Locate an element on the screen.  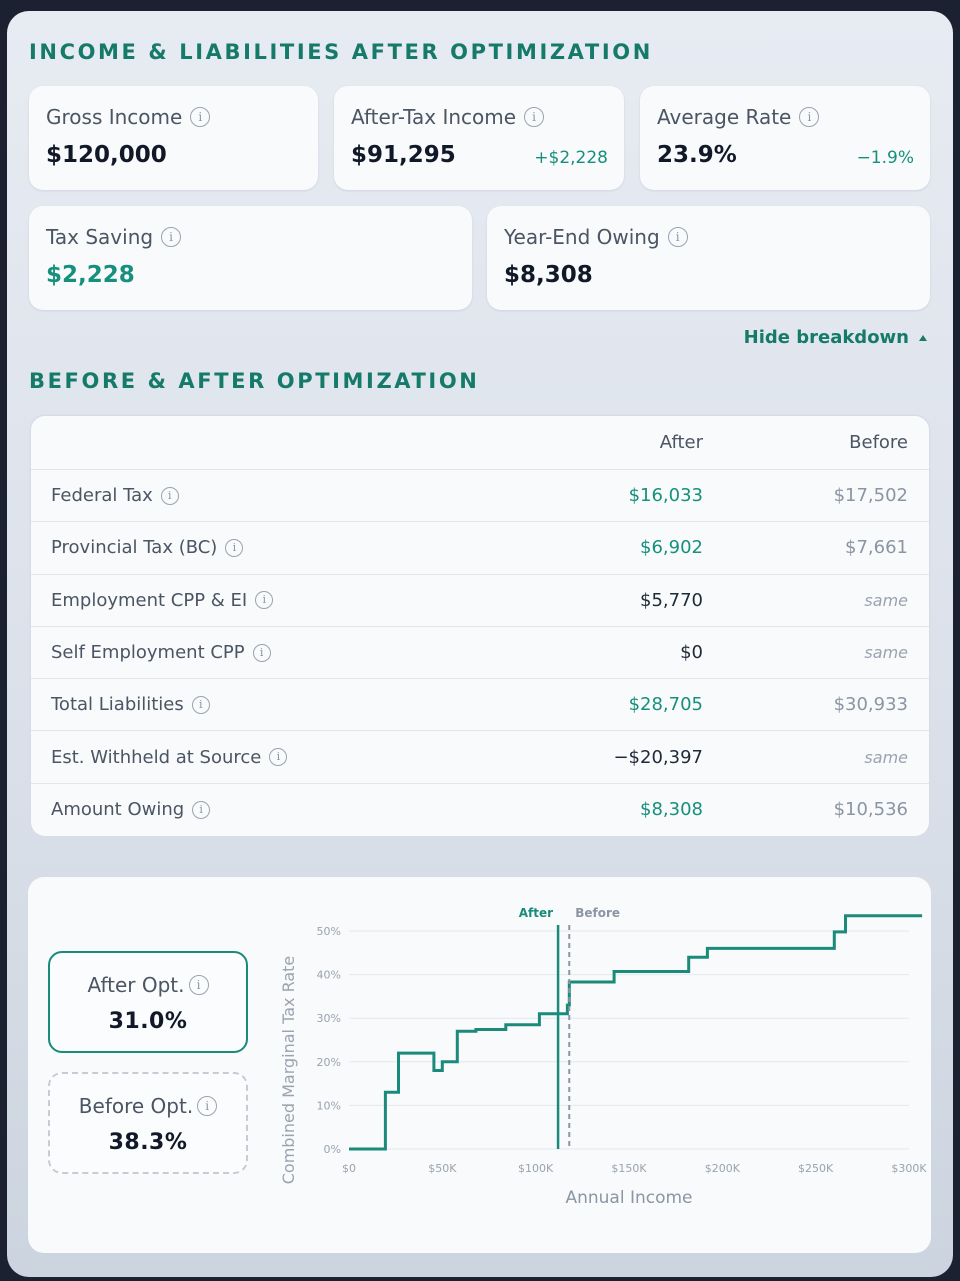
average-rate-label: Average Rate i is located at coordinates (738, 117).